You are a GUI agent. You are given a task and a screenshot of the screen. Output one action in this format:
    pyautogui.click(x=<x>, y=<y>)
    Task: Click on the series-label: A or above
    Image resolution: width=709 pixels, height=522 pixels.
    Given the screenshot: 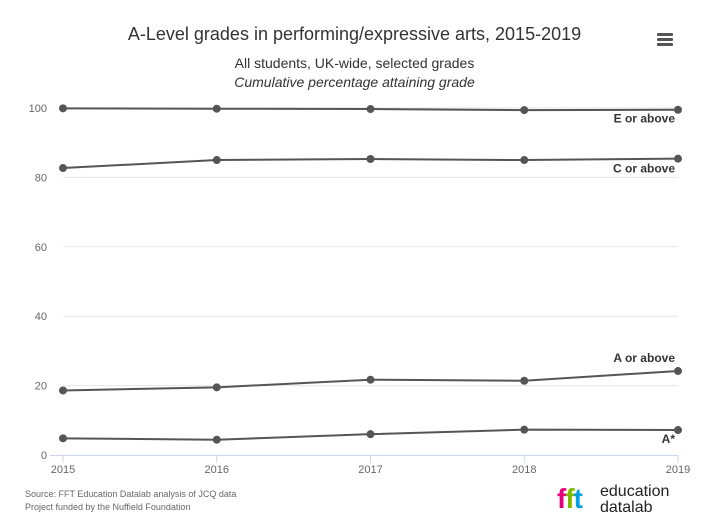 What is the action you would take?
    pyautogui.click(x=644, y=358)
    